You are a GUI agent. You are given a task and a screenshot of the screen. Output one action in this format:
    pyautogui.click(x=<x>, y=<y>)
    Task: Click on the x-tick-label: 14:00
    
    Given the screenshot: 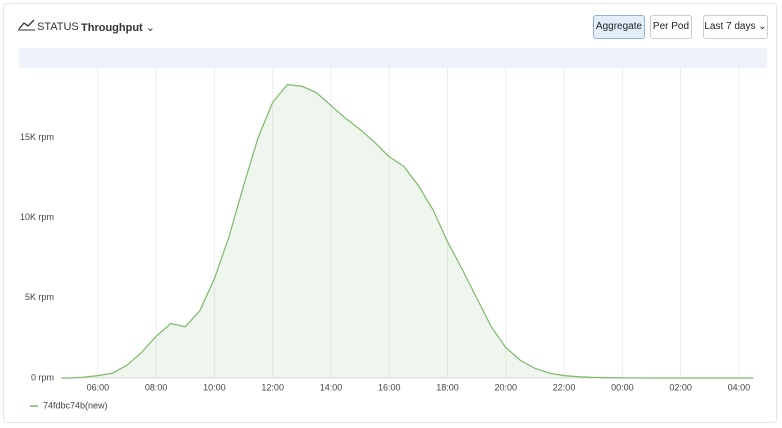 What is the action you would take?
    pyautogui.click(x=331, y=387)
    